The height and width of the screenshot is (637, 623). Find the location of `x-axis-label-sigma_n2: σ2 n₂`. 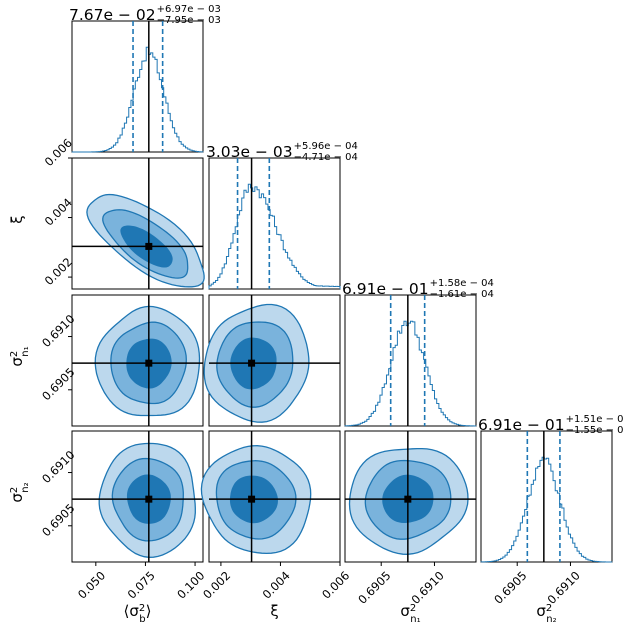

x-axis-label-sigma_n2: σ2 n₂ is located at coordinates (546, 613).